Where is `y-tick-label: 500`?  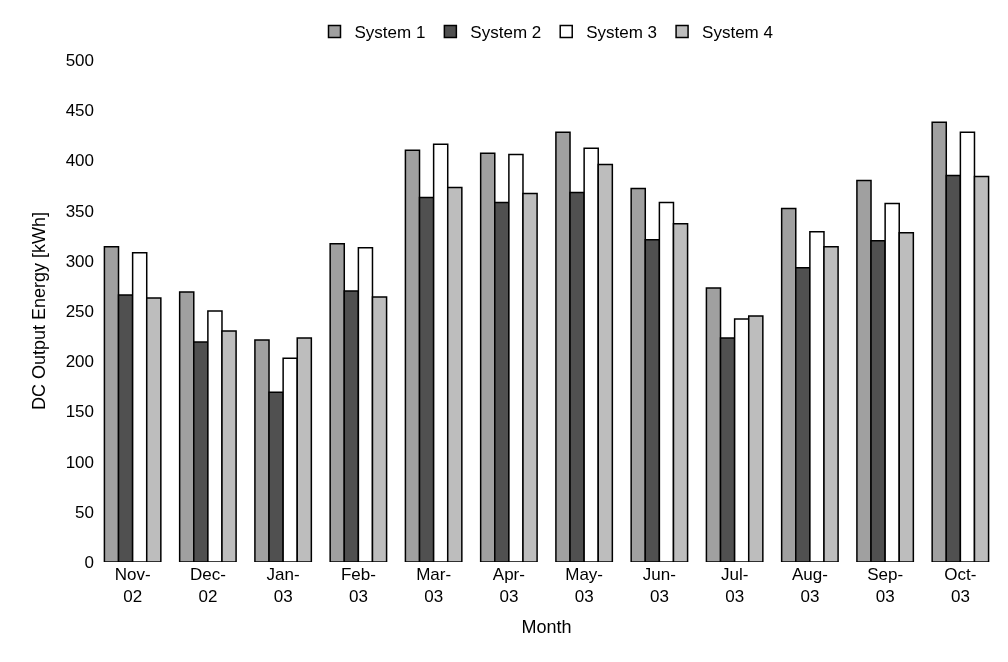 y-tick-label: 500 is located at coordinates (79, 60).